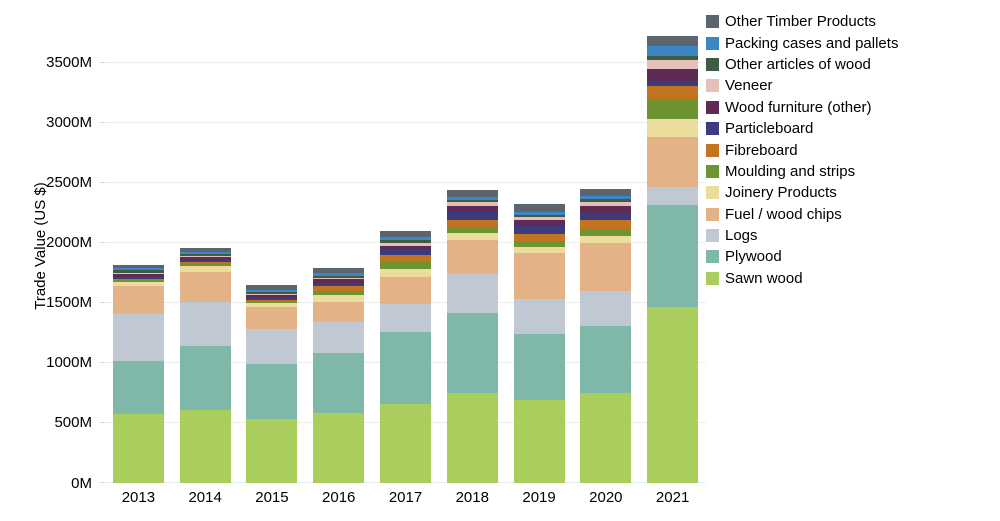 The height and width of the screenshot is (521, 1000). I want to click on bar-2017, so click(405, 356).